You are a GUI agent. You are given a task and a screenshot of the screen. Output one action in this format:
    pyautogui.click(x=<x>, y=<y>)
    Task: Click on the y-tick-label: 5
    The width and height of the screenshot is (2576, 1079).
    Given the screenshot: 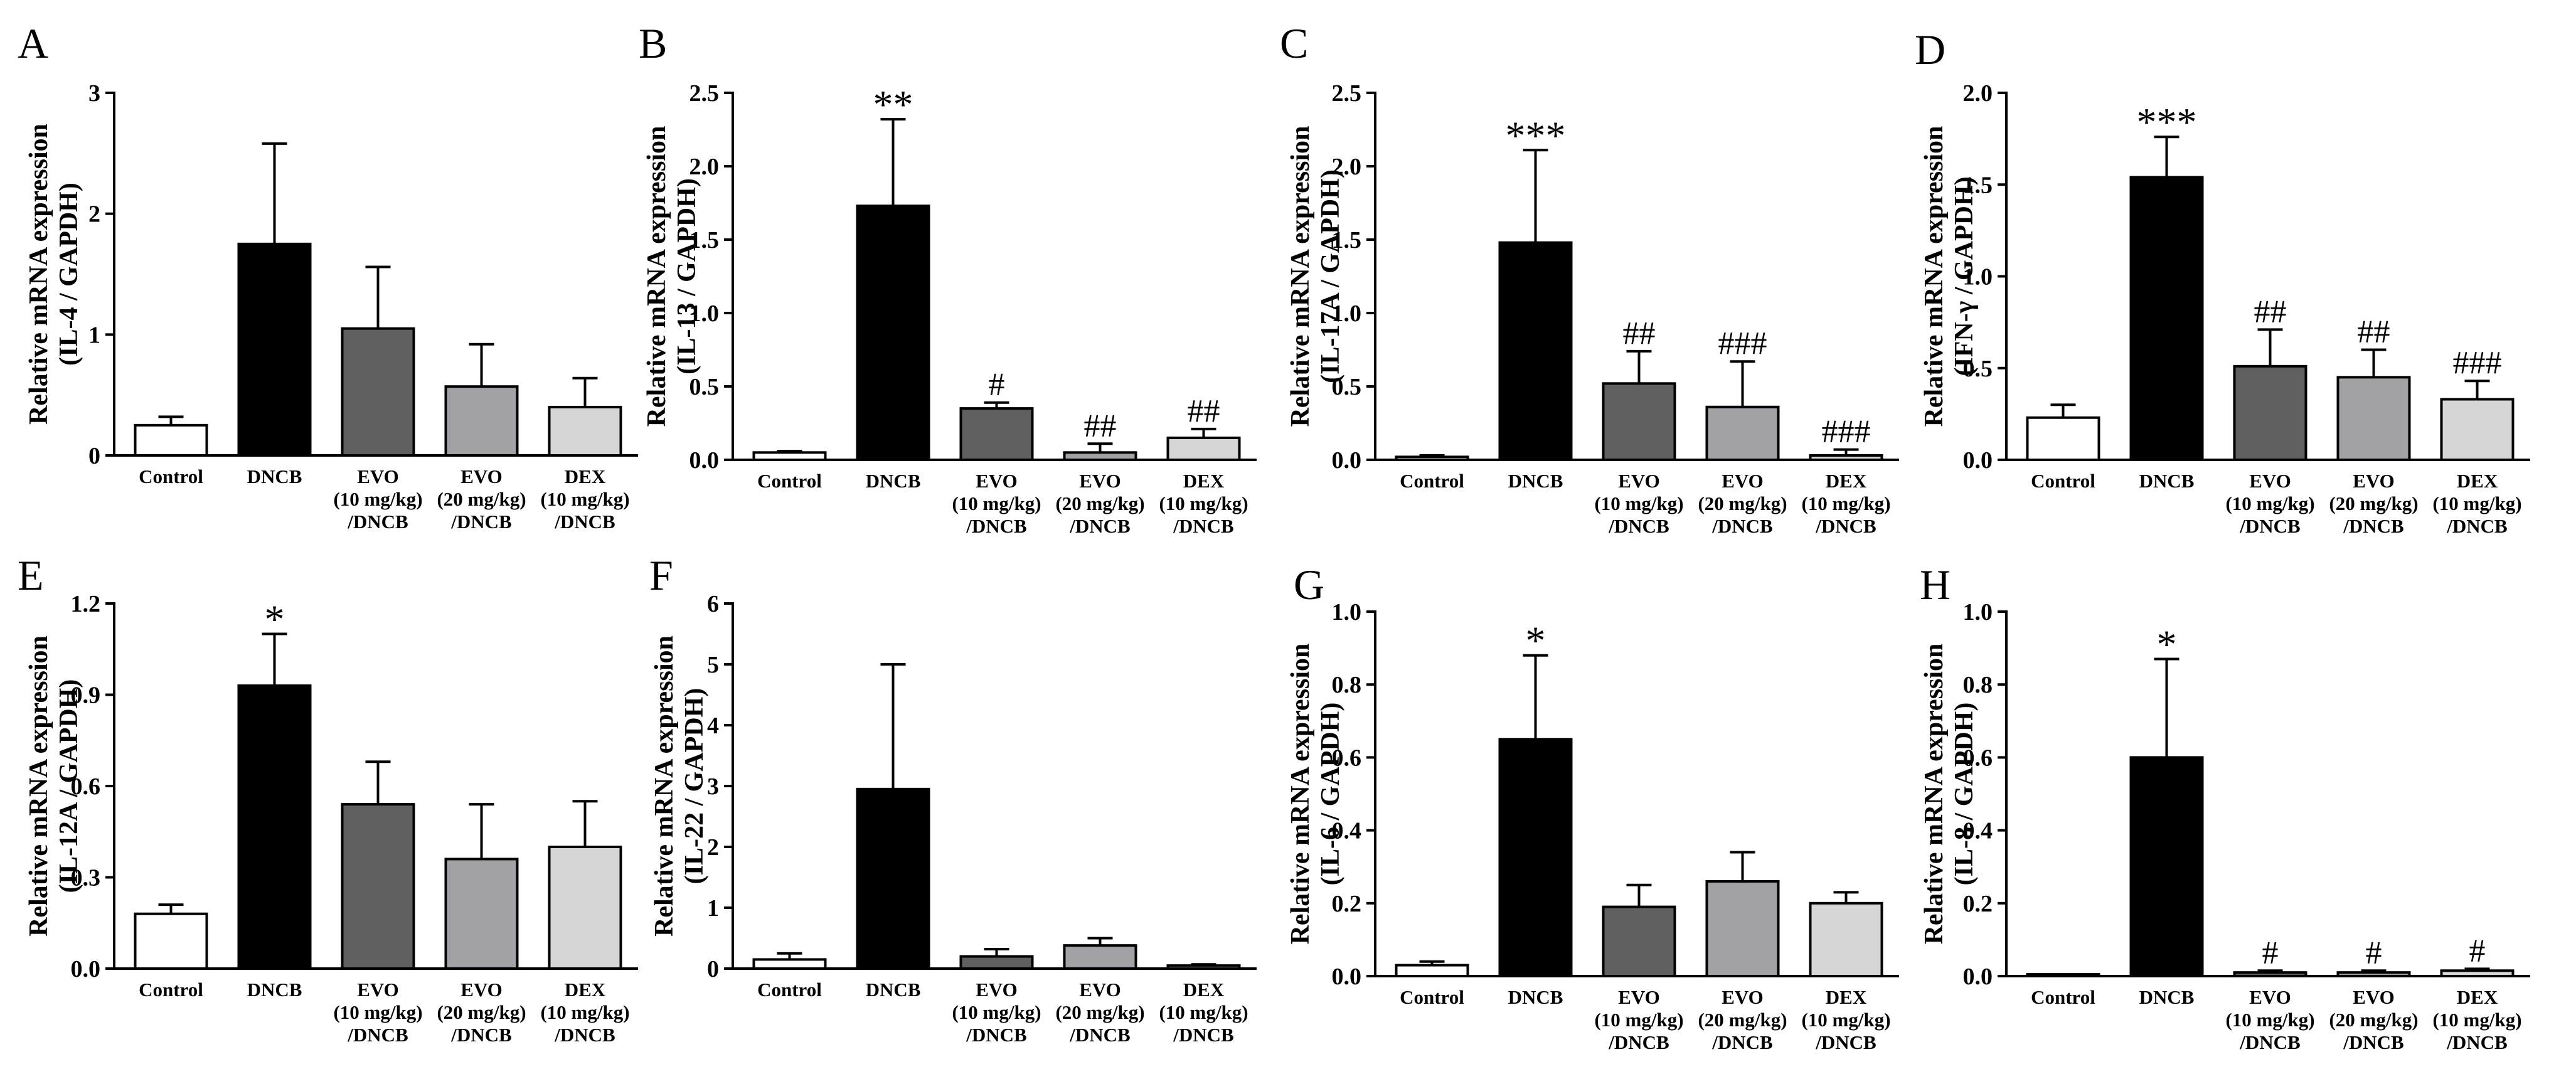 What is the action you would take?
    pyautogui.click(x=713, y=665)
    